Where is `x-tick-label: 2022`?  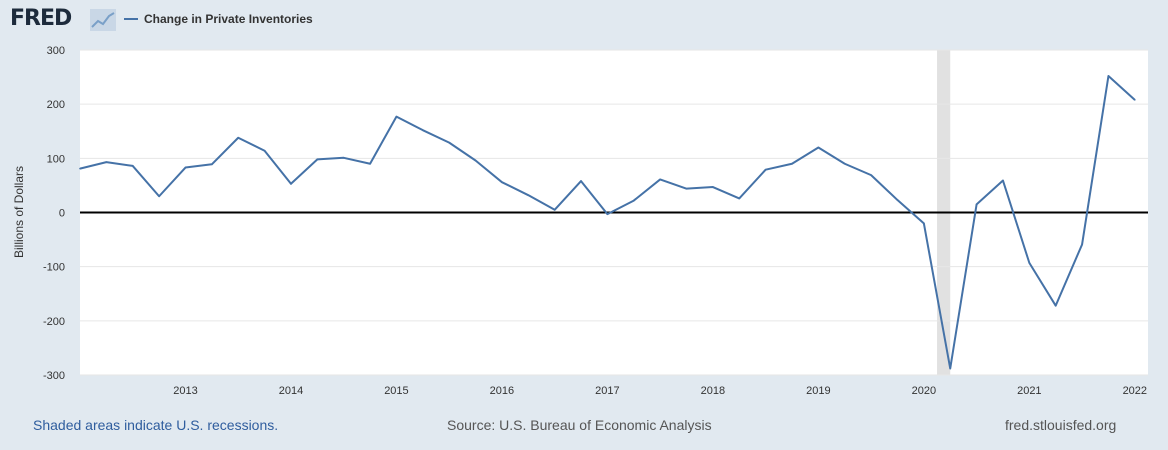 x-tick-label: 2022 is located at coordinates (1135, 391).